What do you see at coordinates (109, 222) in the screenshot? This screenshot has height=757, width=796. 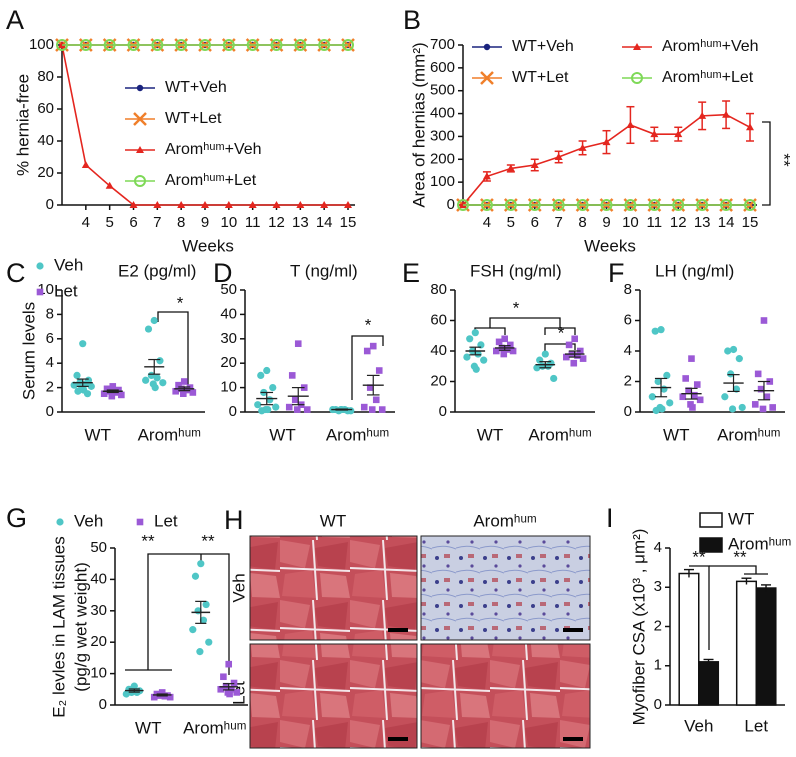 I see `x-tick-label: 5` at bounding box center [109, 222].